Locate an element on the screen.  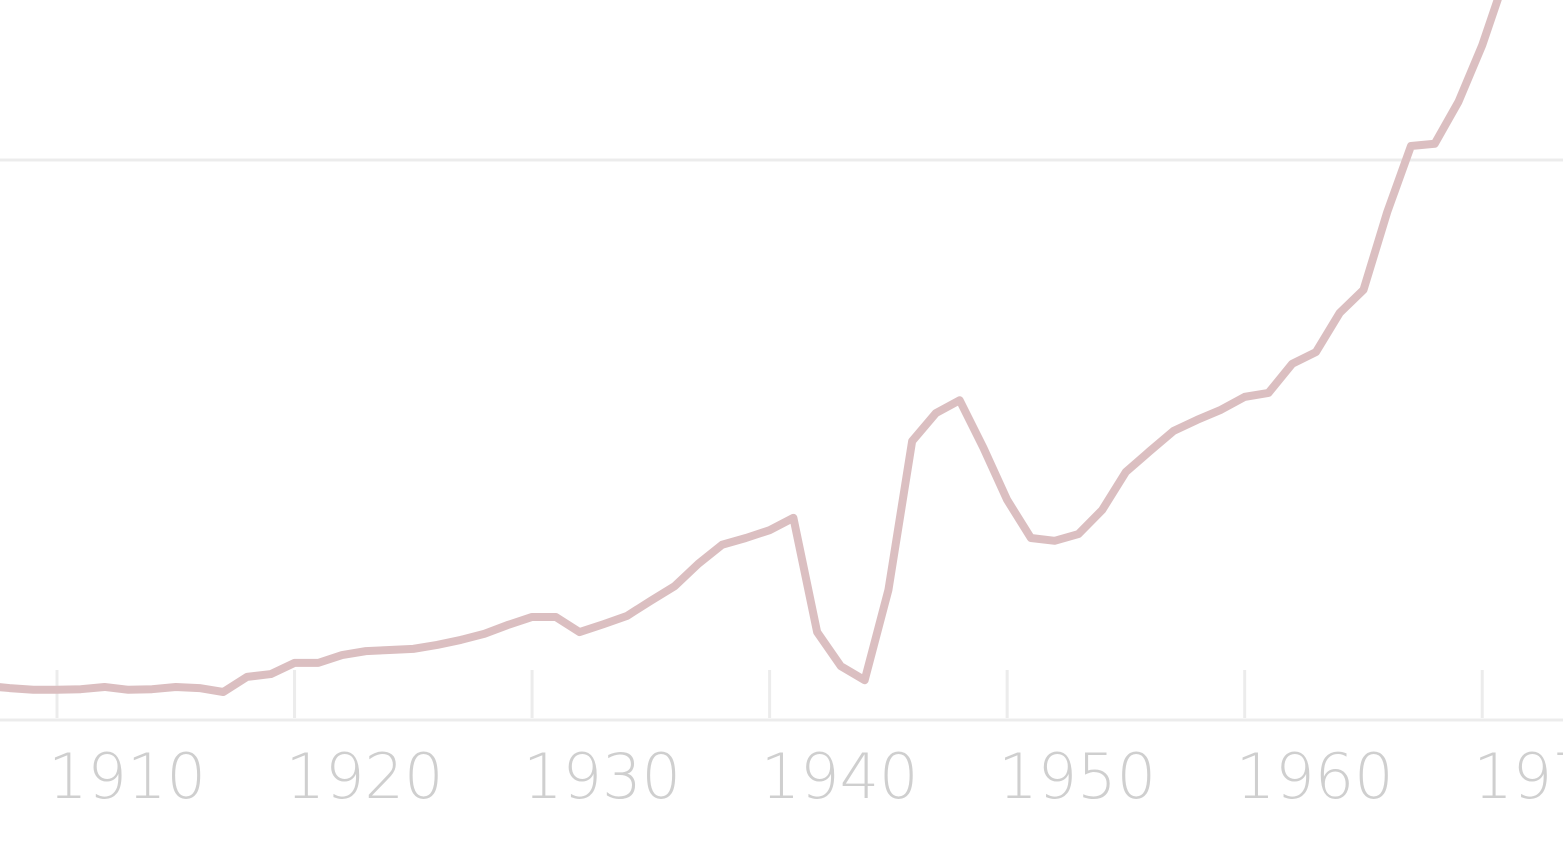
x-tick-label: 1920 is located at coordinates (365, 776).